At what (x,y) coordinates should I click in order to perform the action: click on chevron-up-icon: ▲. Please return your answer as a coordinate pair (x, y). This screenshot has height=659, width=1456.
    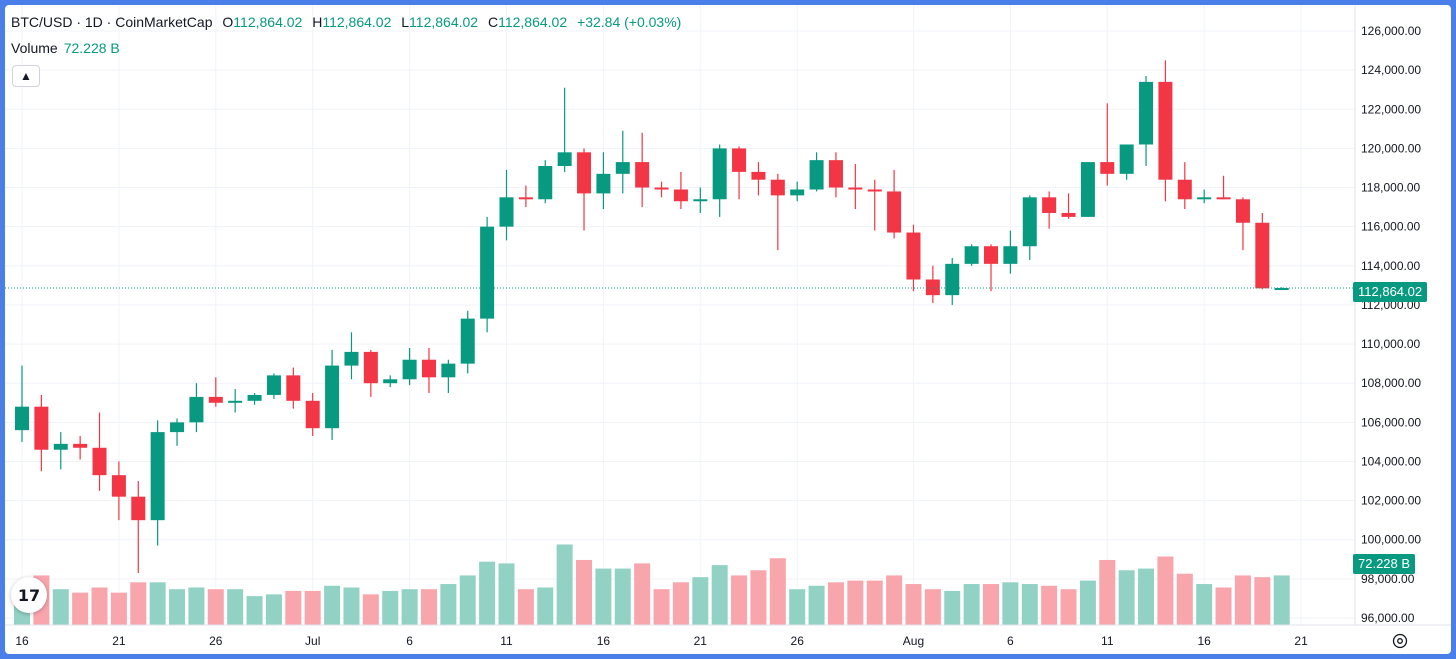
    Looking at the image, I should click on (26, 76).